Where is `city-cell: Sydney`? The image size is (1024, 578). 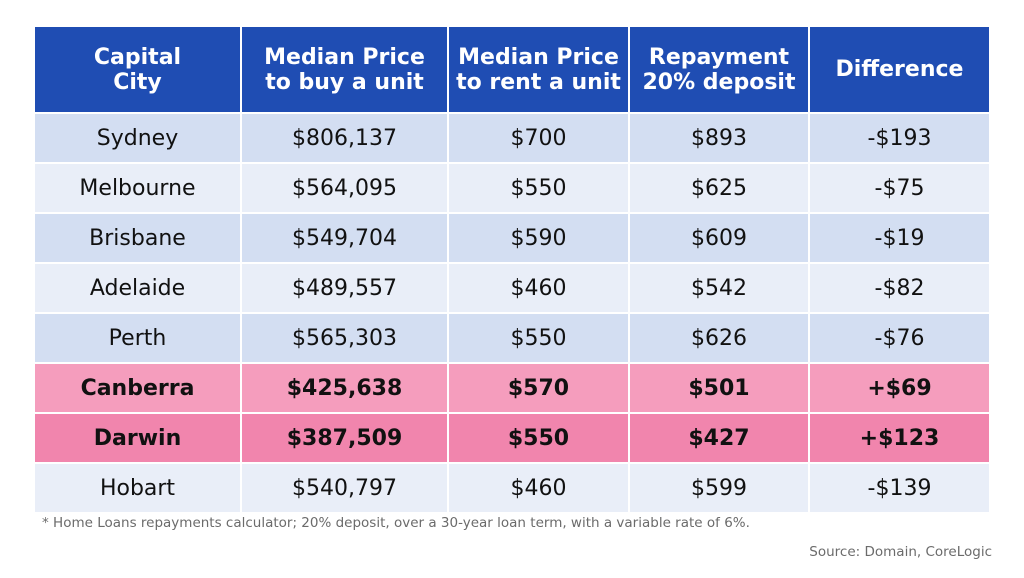
city-cell: Sydney is located at coordinates (138, 137).